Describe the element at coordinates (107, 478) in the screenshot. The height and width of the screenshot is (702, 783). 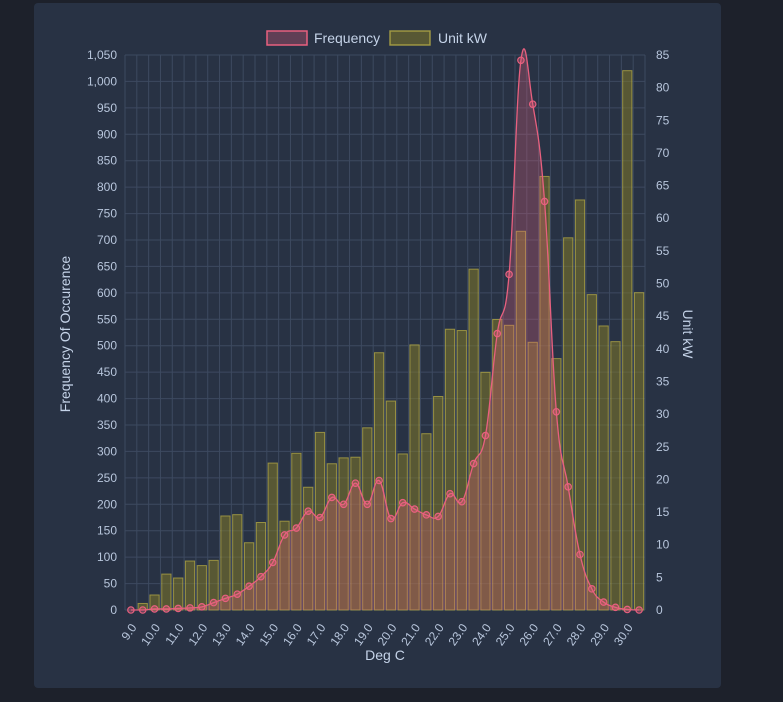
I see `left-tick-label: 250` at that location.